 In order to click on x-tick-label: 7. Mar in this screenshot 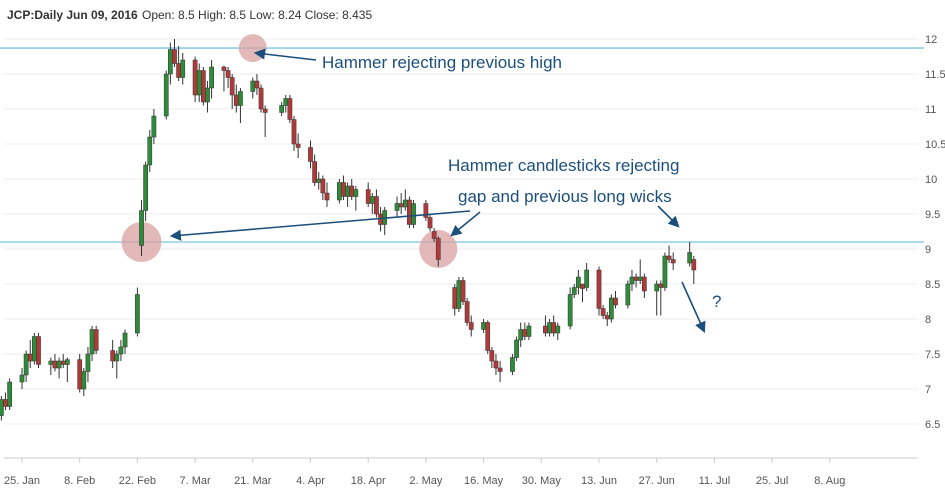, I will do `click(196, 481)`.